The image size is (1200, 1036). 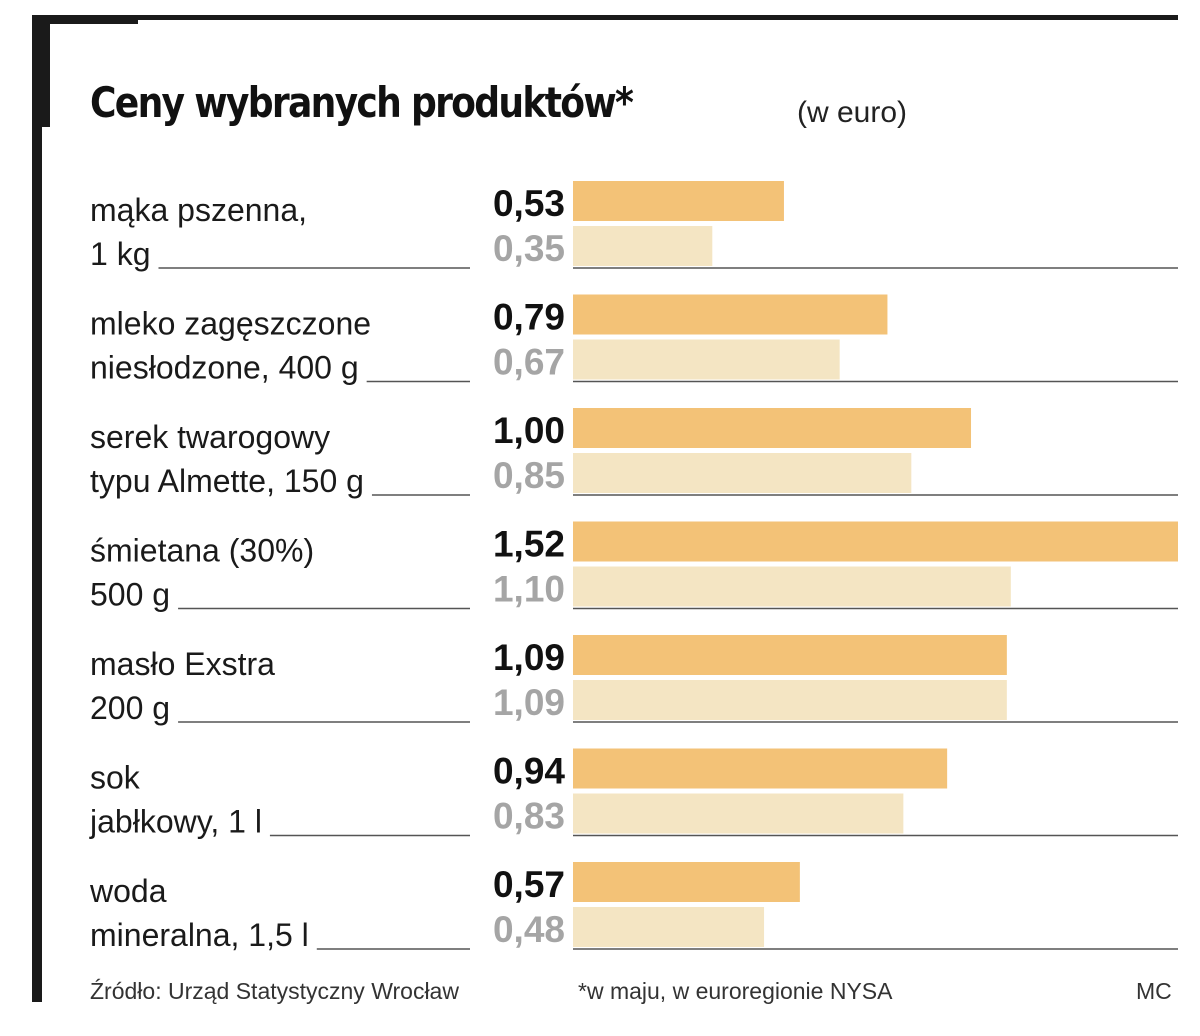 What do you see at coordinates (529, 203) in the screenshot?
I see `value-label-primary: 0,53` at bounding box center [529, 203].